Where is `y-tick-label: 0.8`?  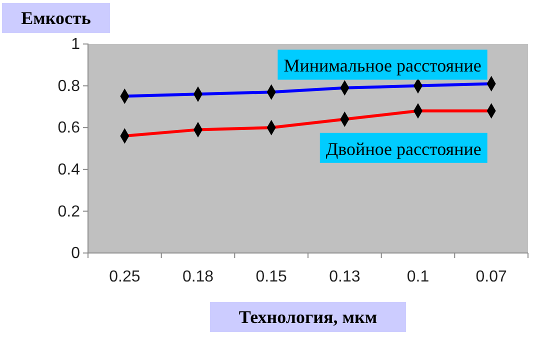 y-tick-label: 0.8 is located at coordinates (69, 86).